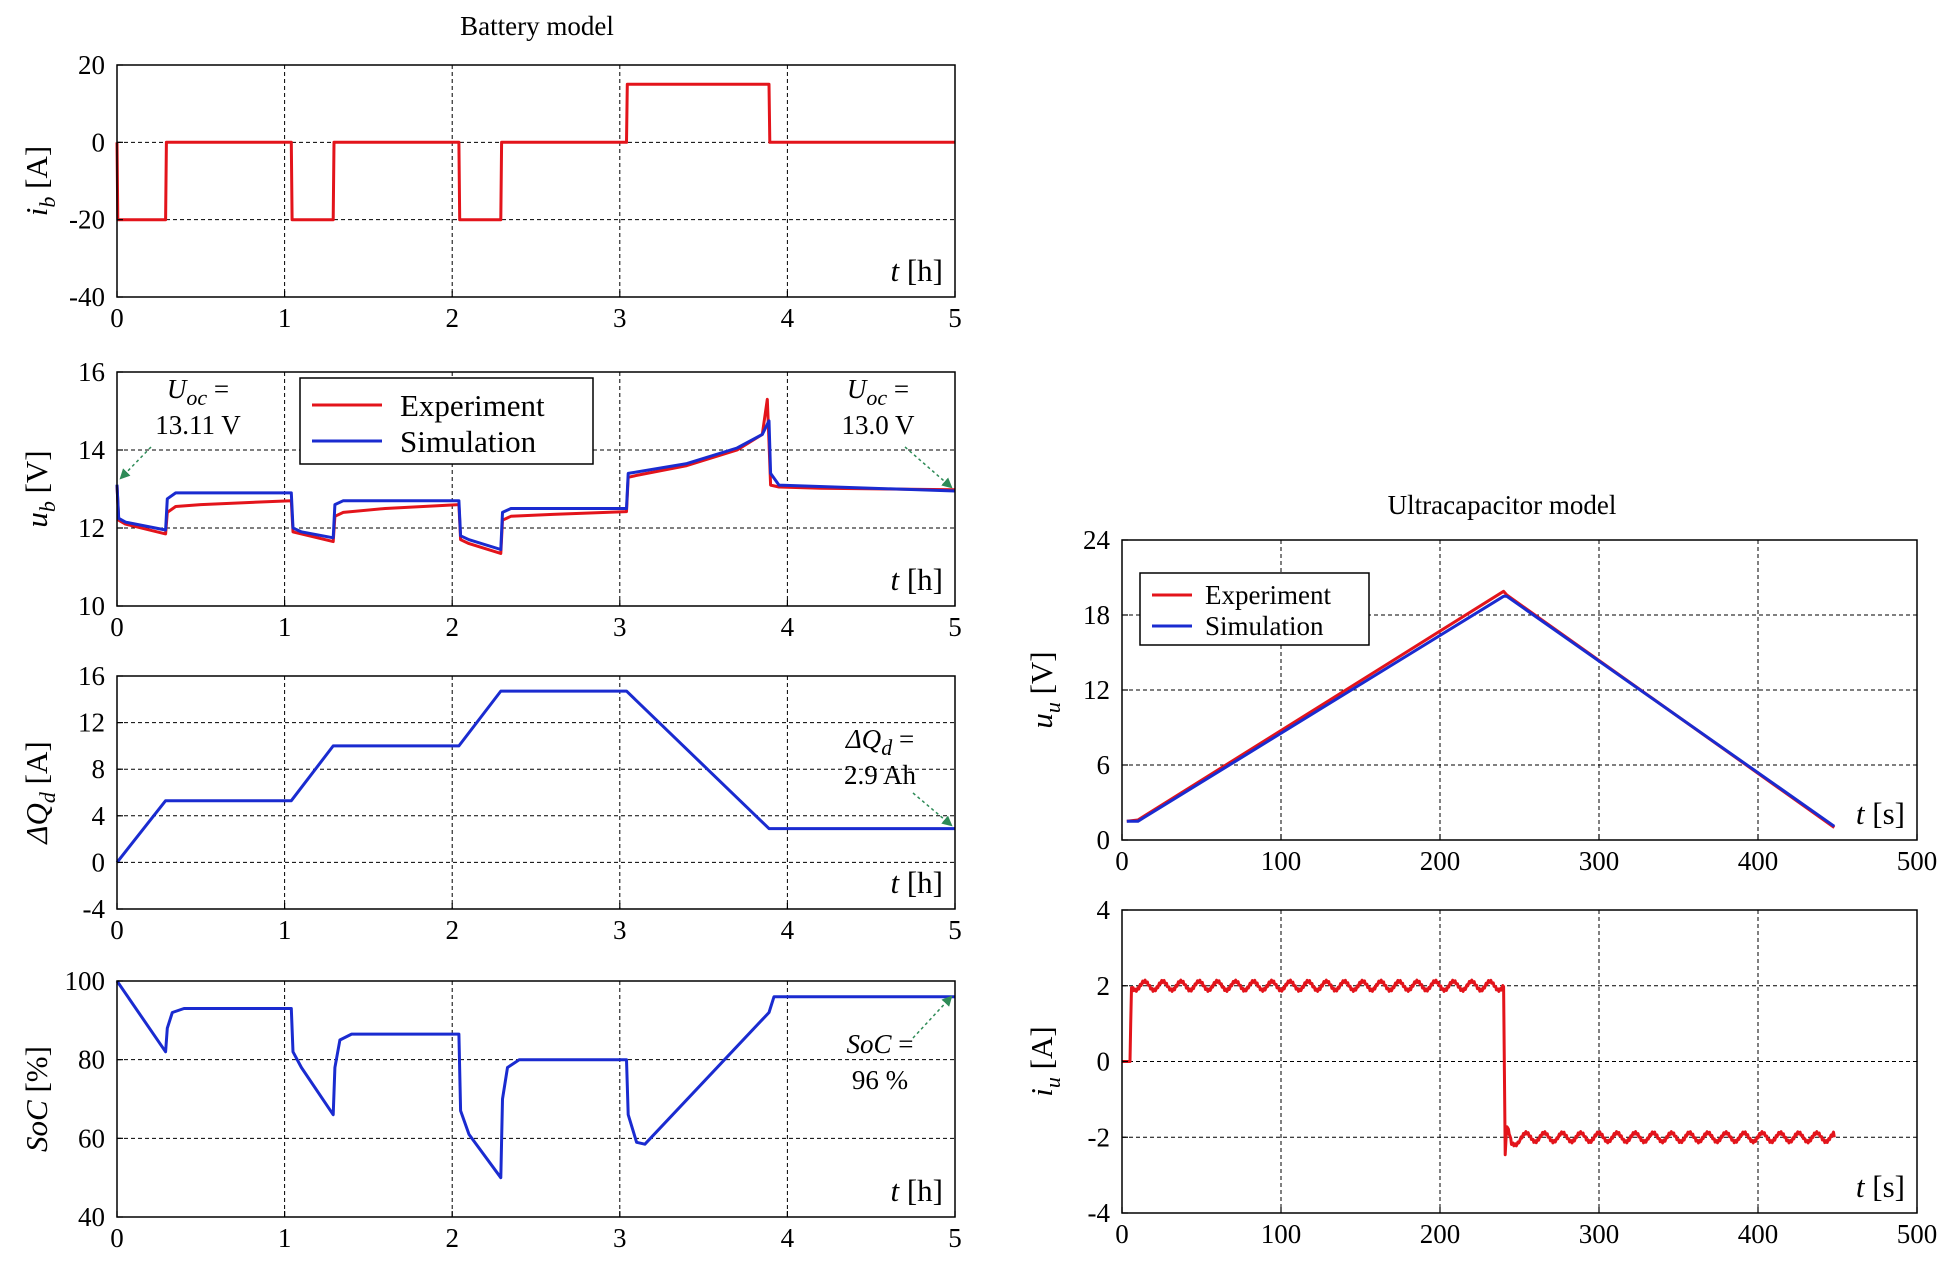 Image resolution: width=1944 pixels, height=1263 pixels. I want to click on annotation: Uoc =13.11 V, so click(180, 427).